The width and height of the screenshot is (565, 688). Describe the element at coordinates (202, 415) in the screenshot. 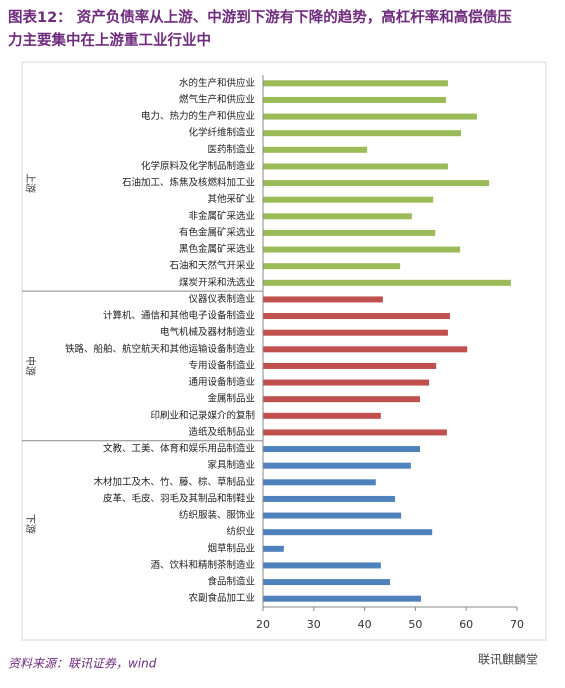

I see `y-tick-label: 印刷业和记录媒介的复制` at that location.